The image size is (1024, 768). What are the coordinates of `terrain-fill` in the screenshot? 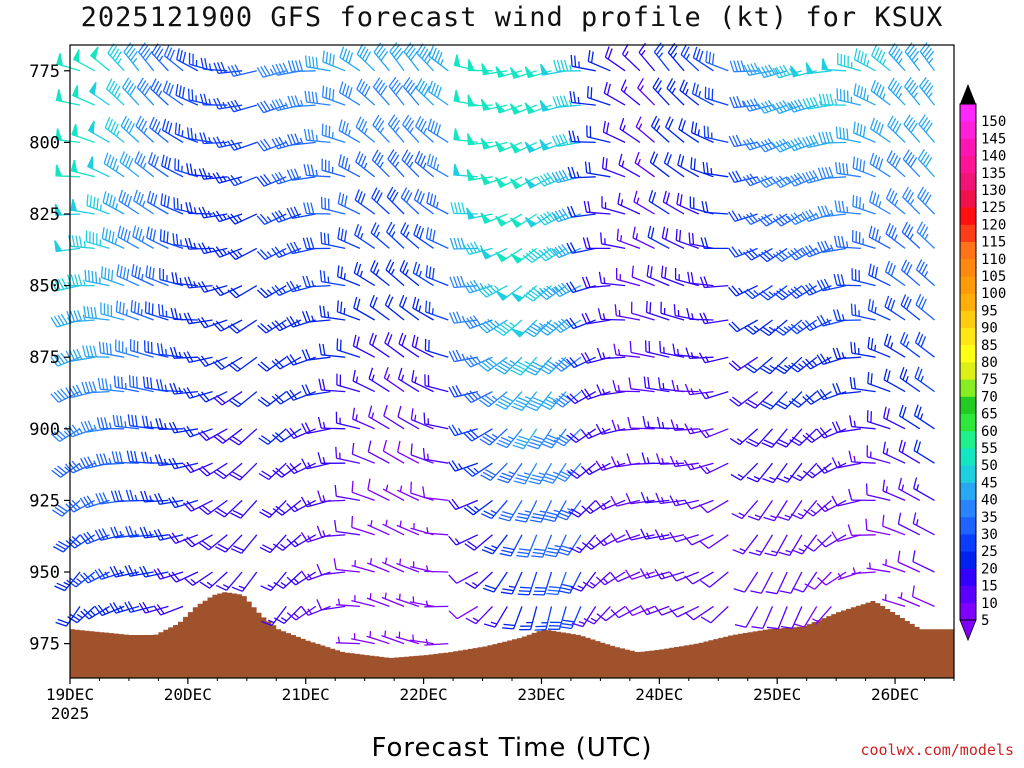 It's located at (512, 635).